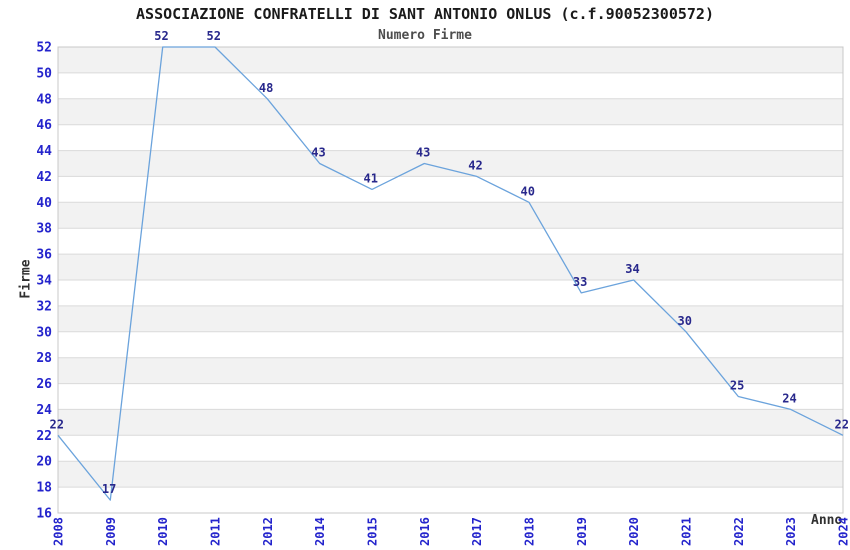 This screenshot has height=550, width=850. What do you see at coordinates (44, 151) in the screenshot?
I see `y-tick-label: 44` at bounding box center [44, 151].